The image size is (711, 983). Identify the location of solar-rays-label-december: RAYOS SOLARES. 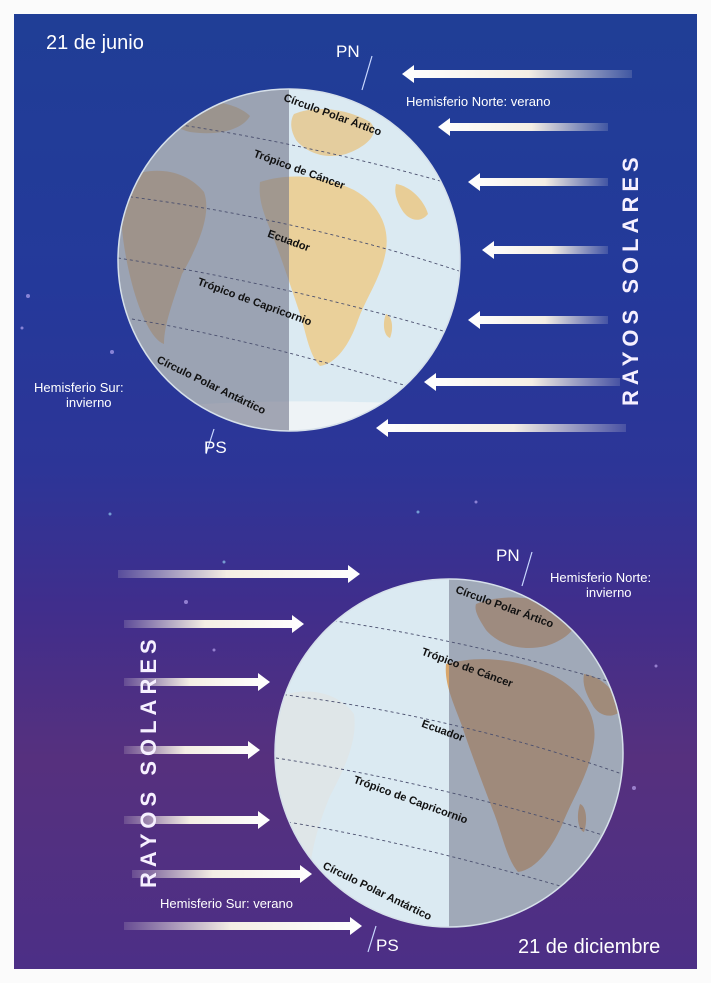
(148, 761).